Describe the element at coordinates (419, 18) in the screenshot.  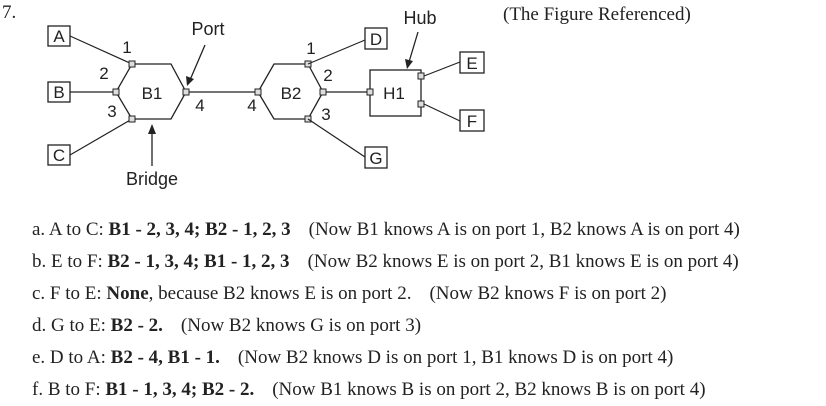
I see `hub-callout-label: Hub` at that location.